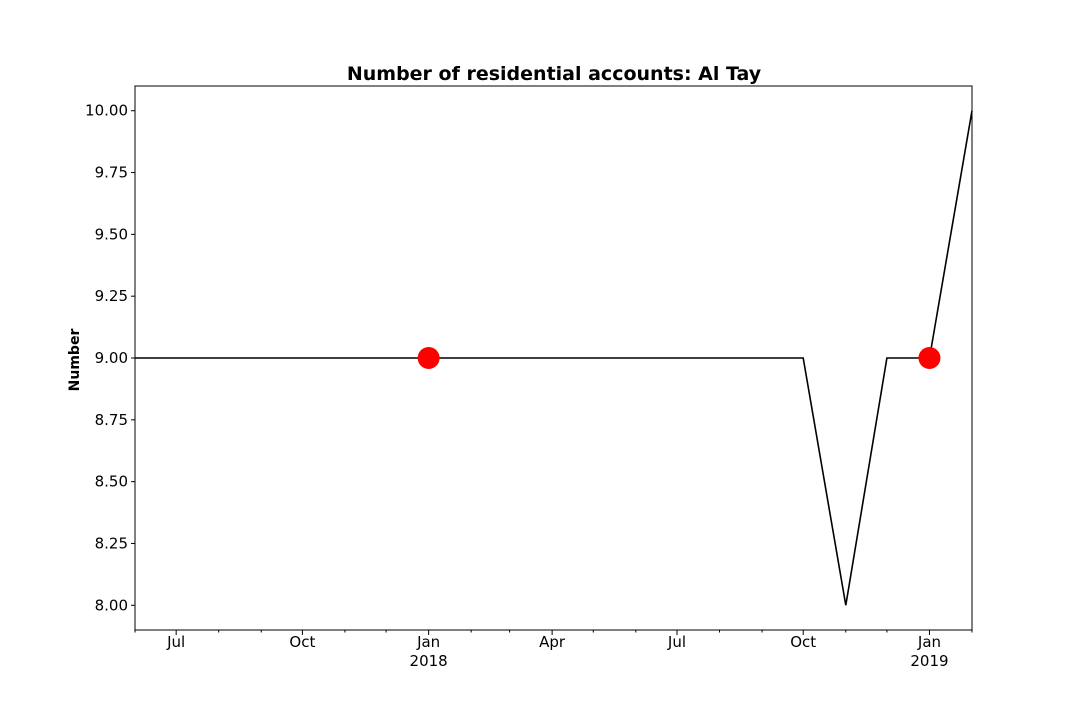  I want to click on x-tick-label: Apr, so click(552, 642).